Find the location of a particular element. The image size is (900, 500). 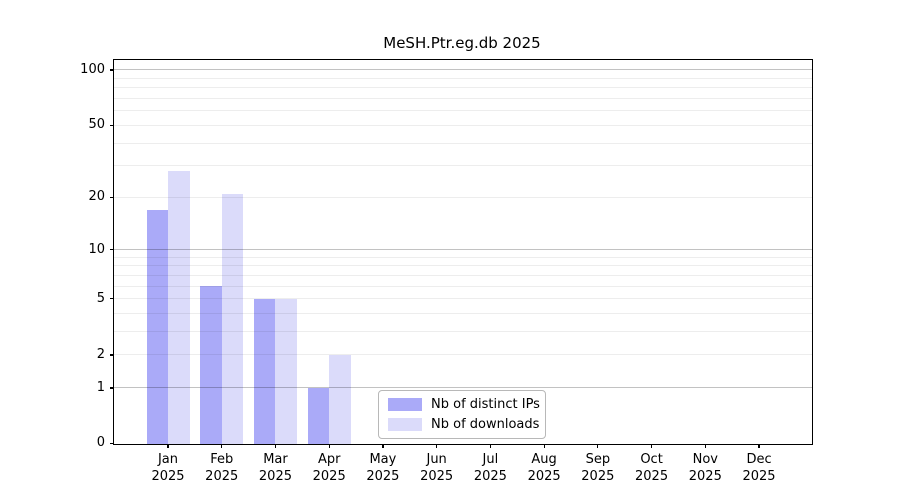

legend-item-distinct-ips: Nb of distinct IPs is located at coordinates (464, 404).